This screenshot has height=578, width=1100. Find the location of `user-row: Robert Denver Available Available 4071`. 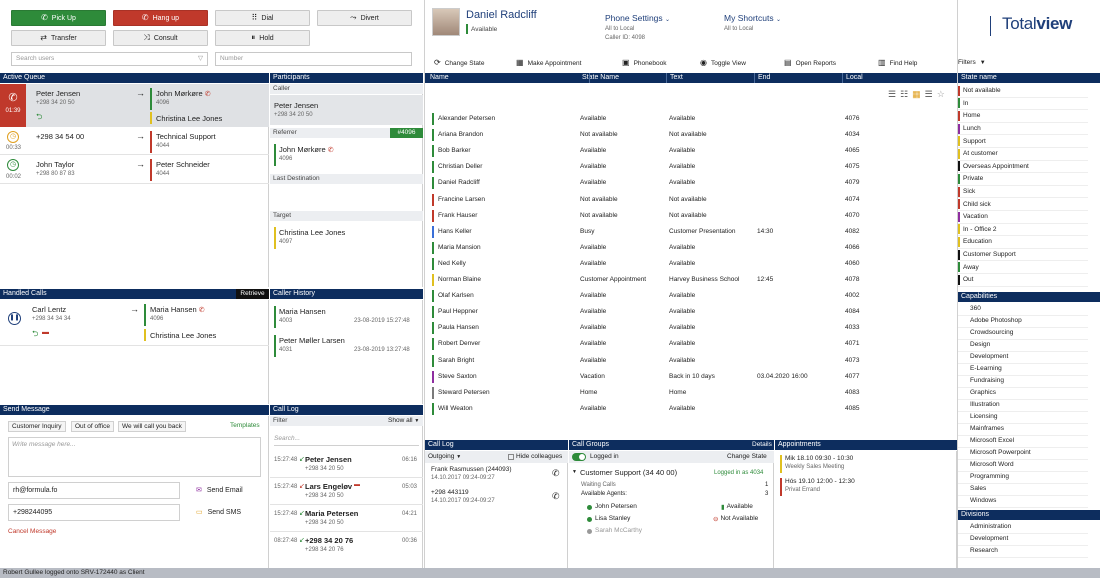

user-row: Robert Denver Available Available 4071 is located at coordinates (691, 344).